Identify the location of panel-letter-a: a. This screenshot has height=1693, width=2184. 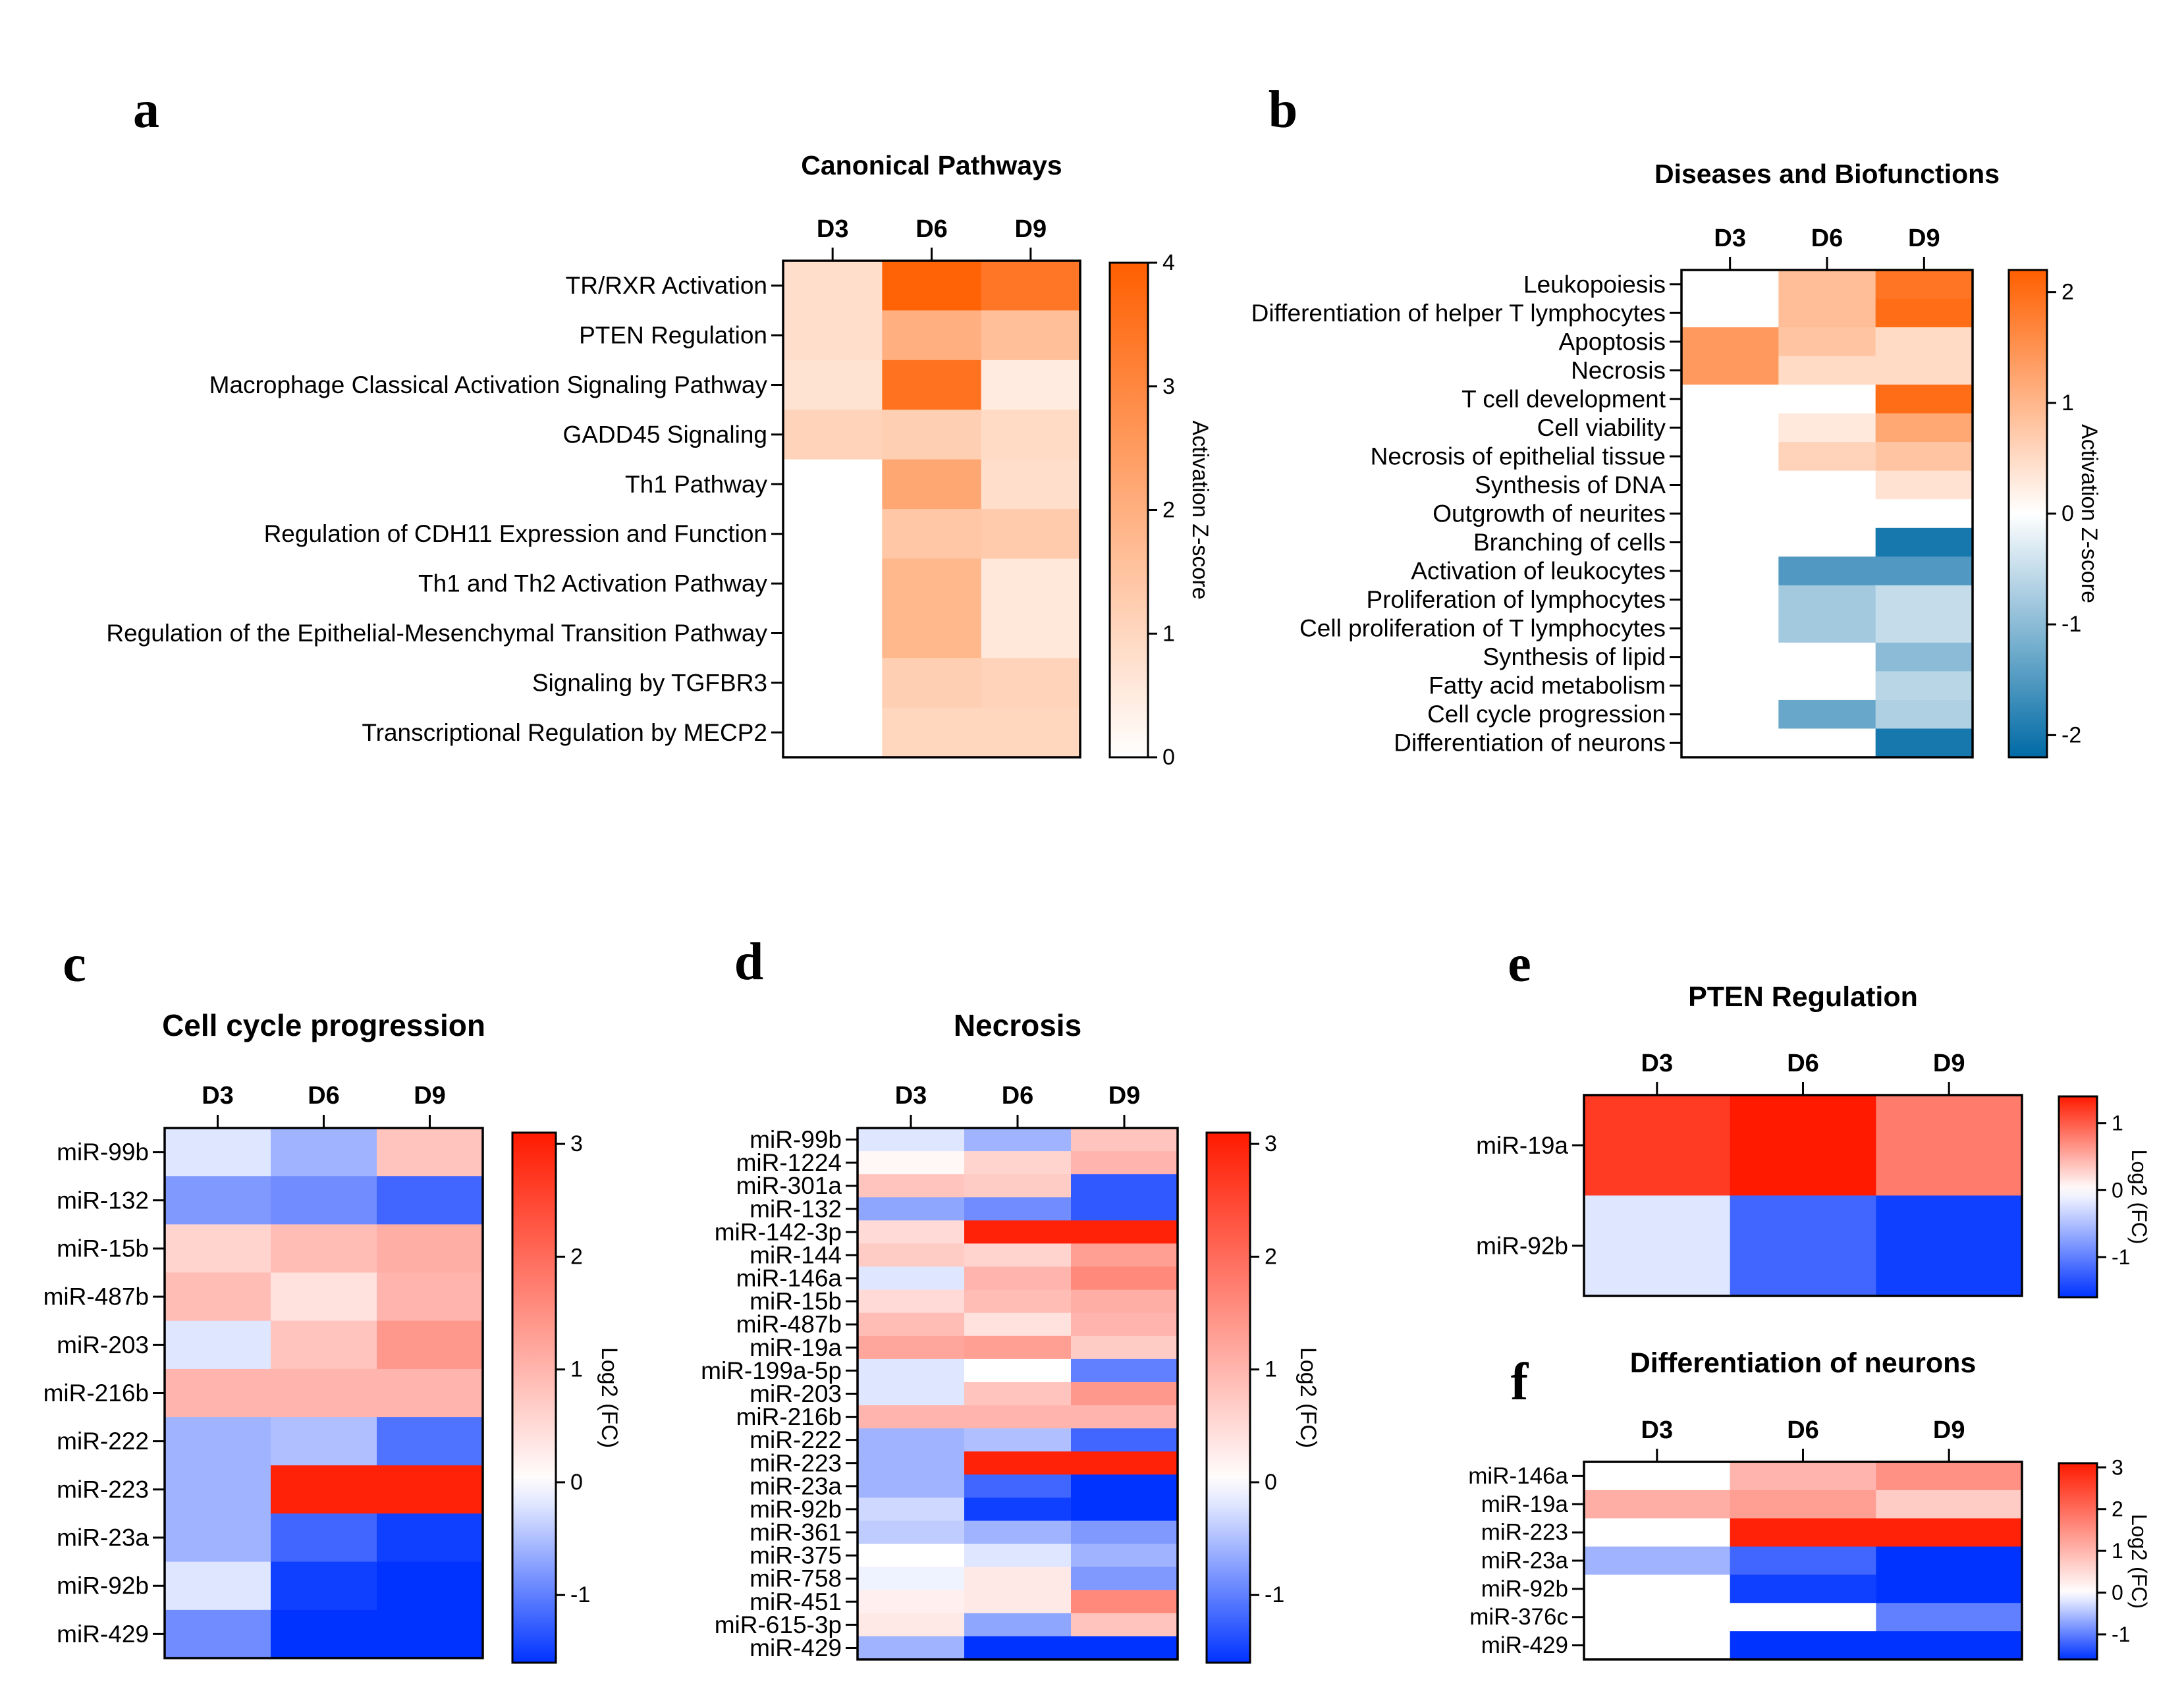
(146, 110).